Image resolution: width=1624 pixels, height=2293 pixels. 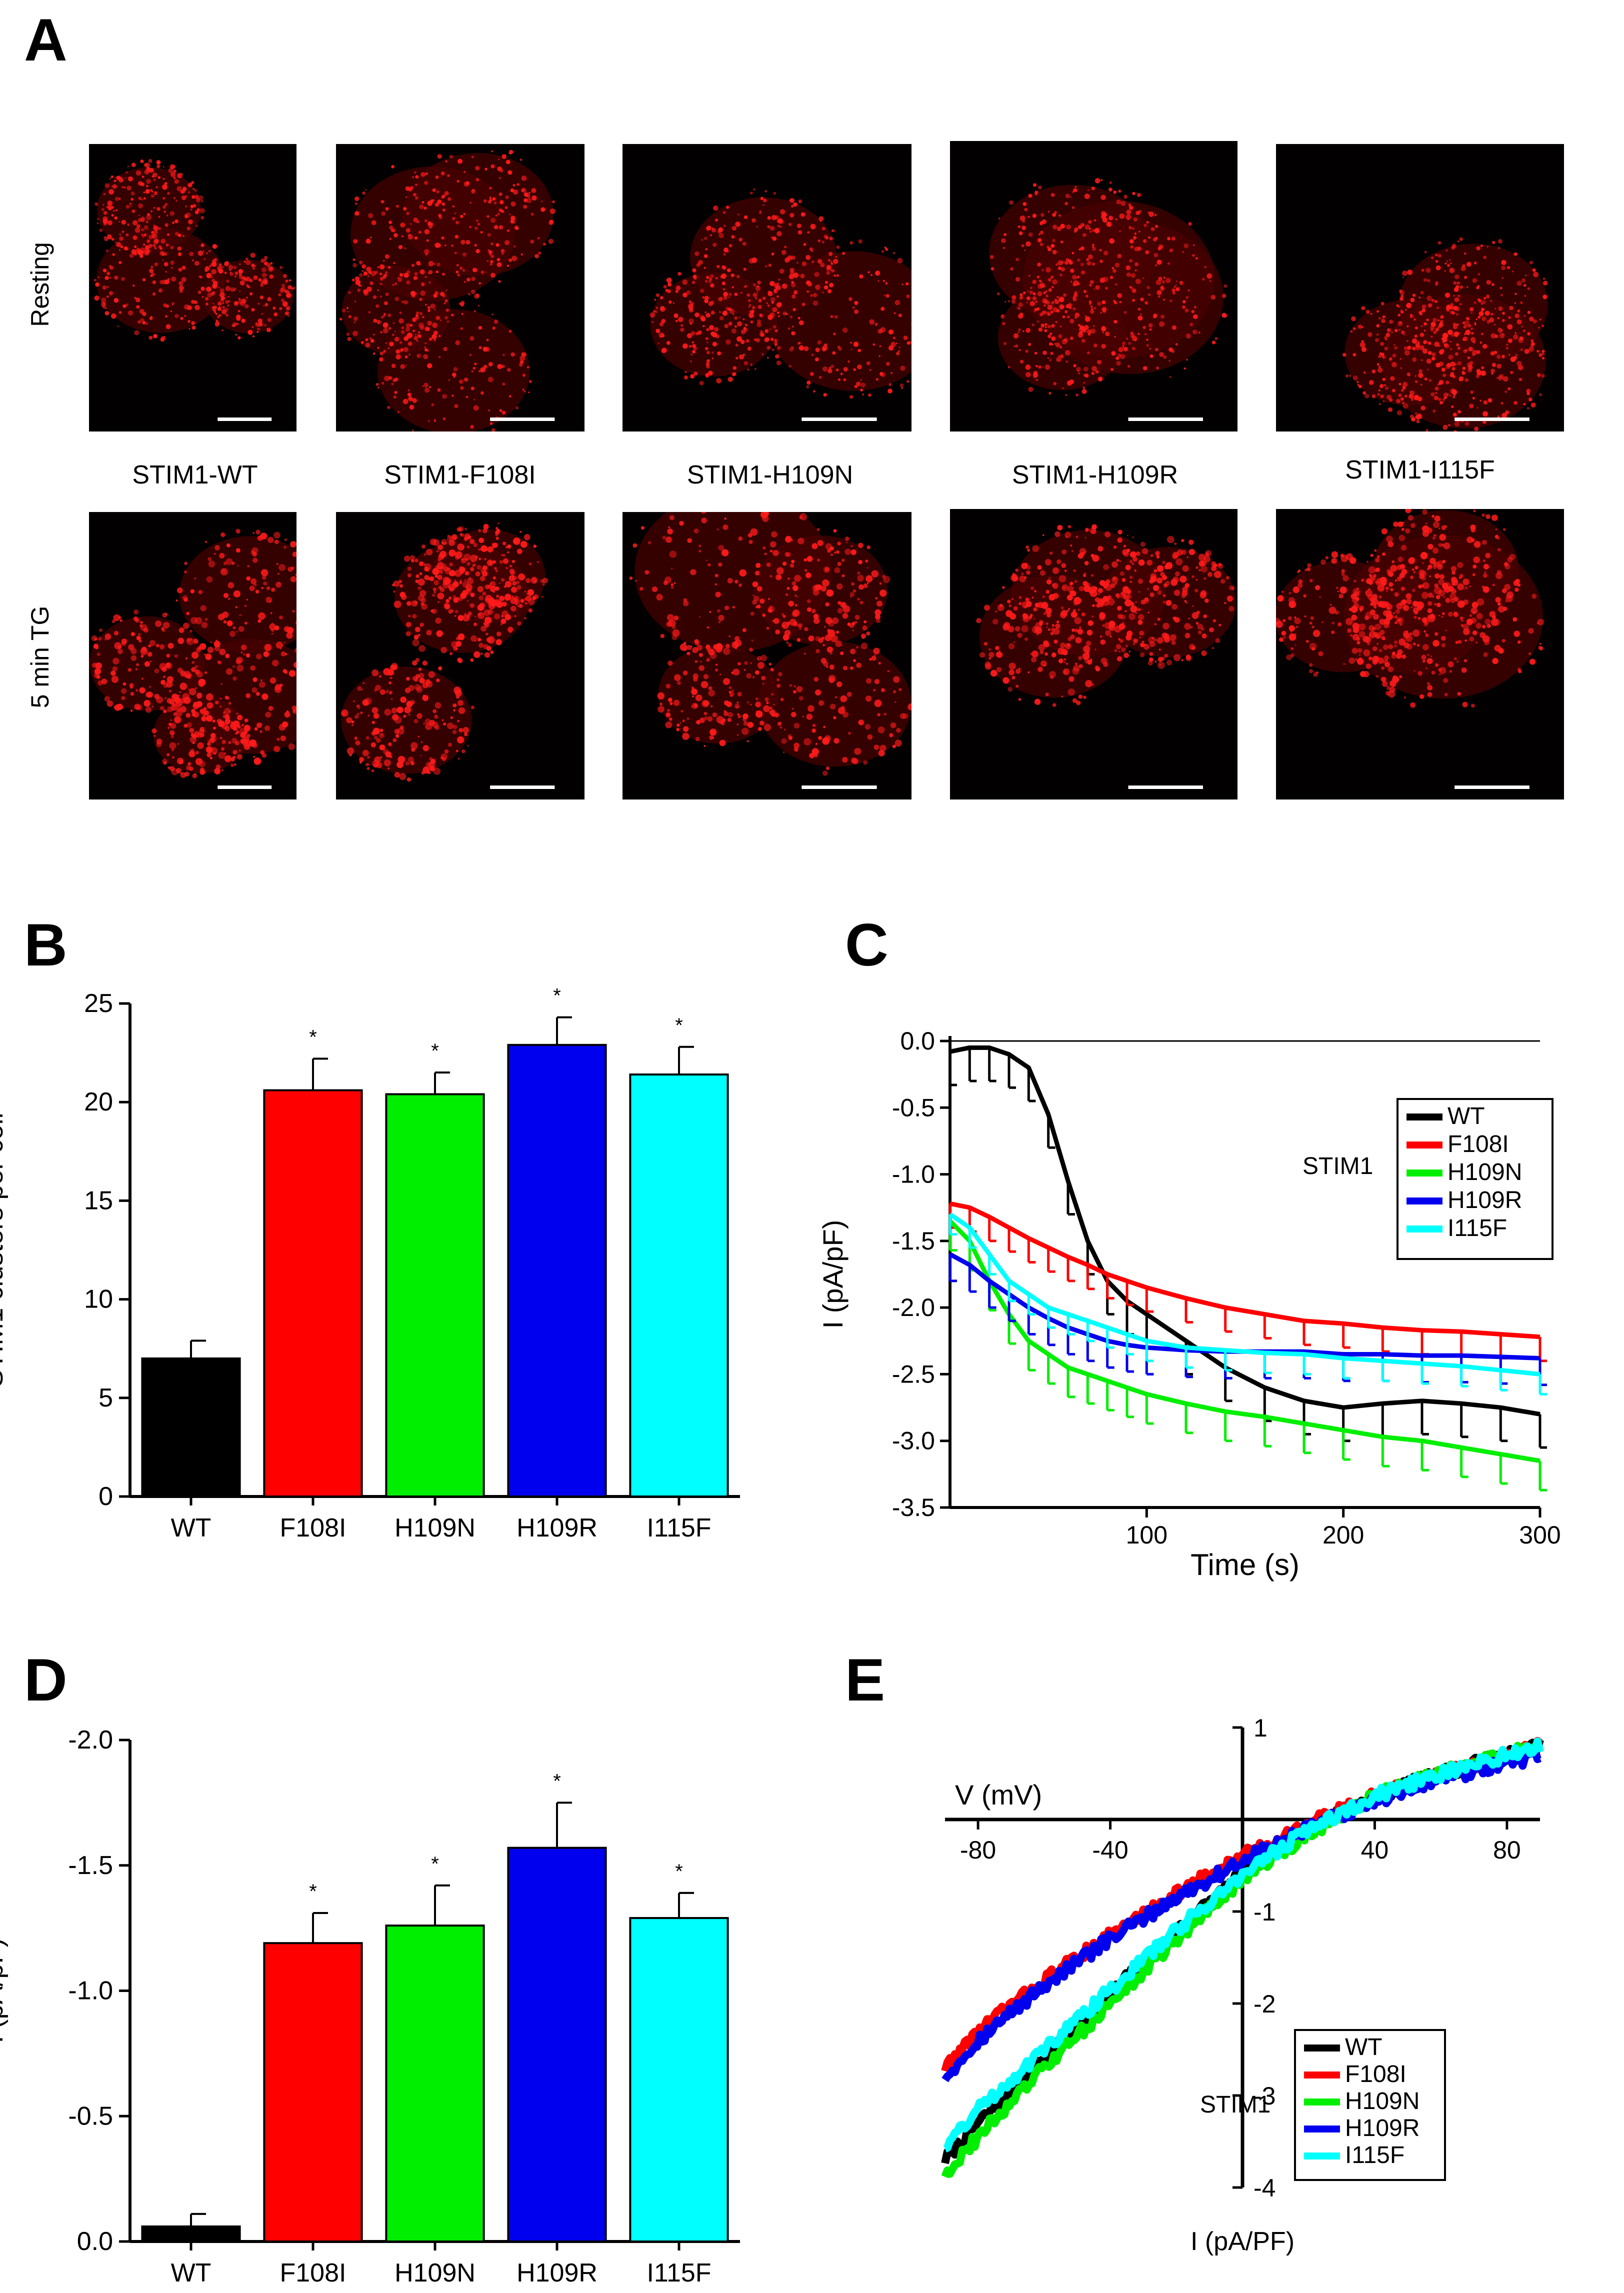 What do you see at coordinates (46, 1680) in the screenshot?
I see `panel-label-d: D` at bounding box center [46, 1680].